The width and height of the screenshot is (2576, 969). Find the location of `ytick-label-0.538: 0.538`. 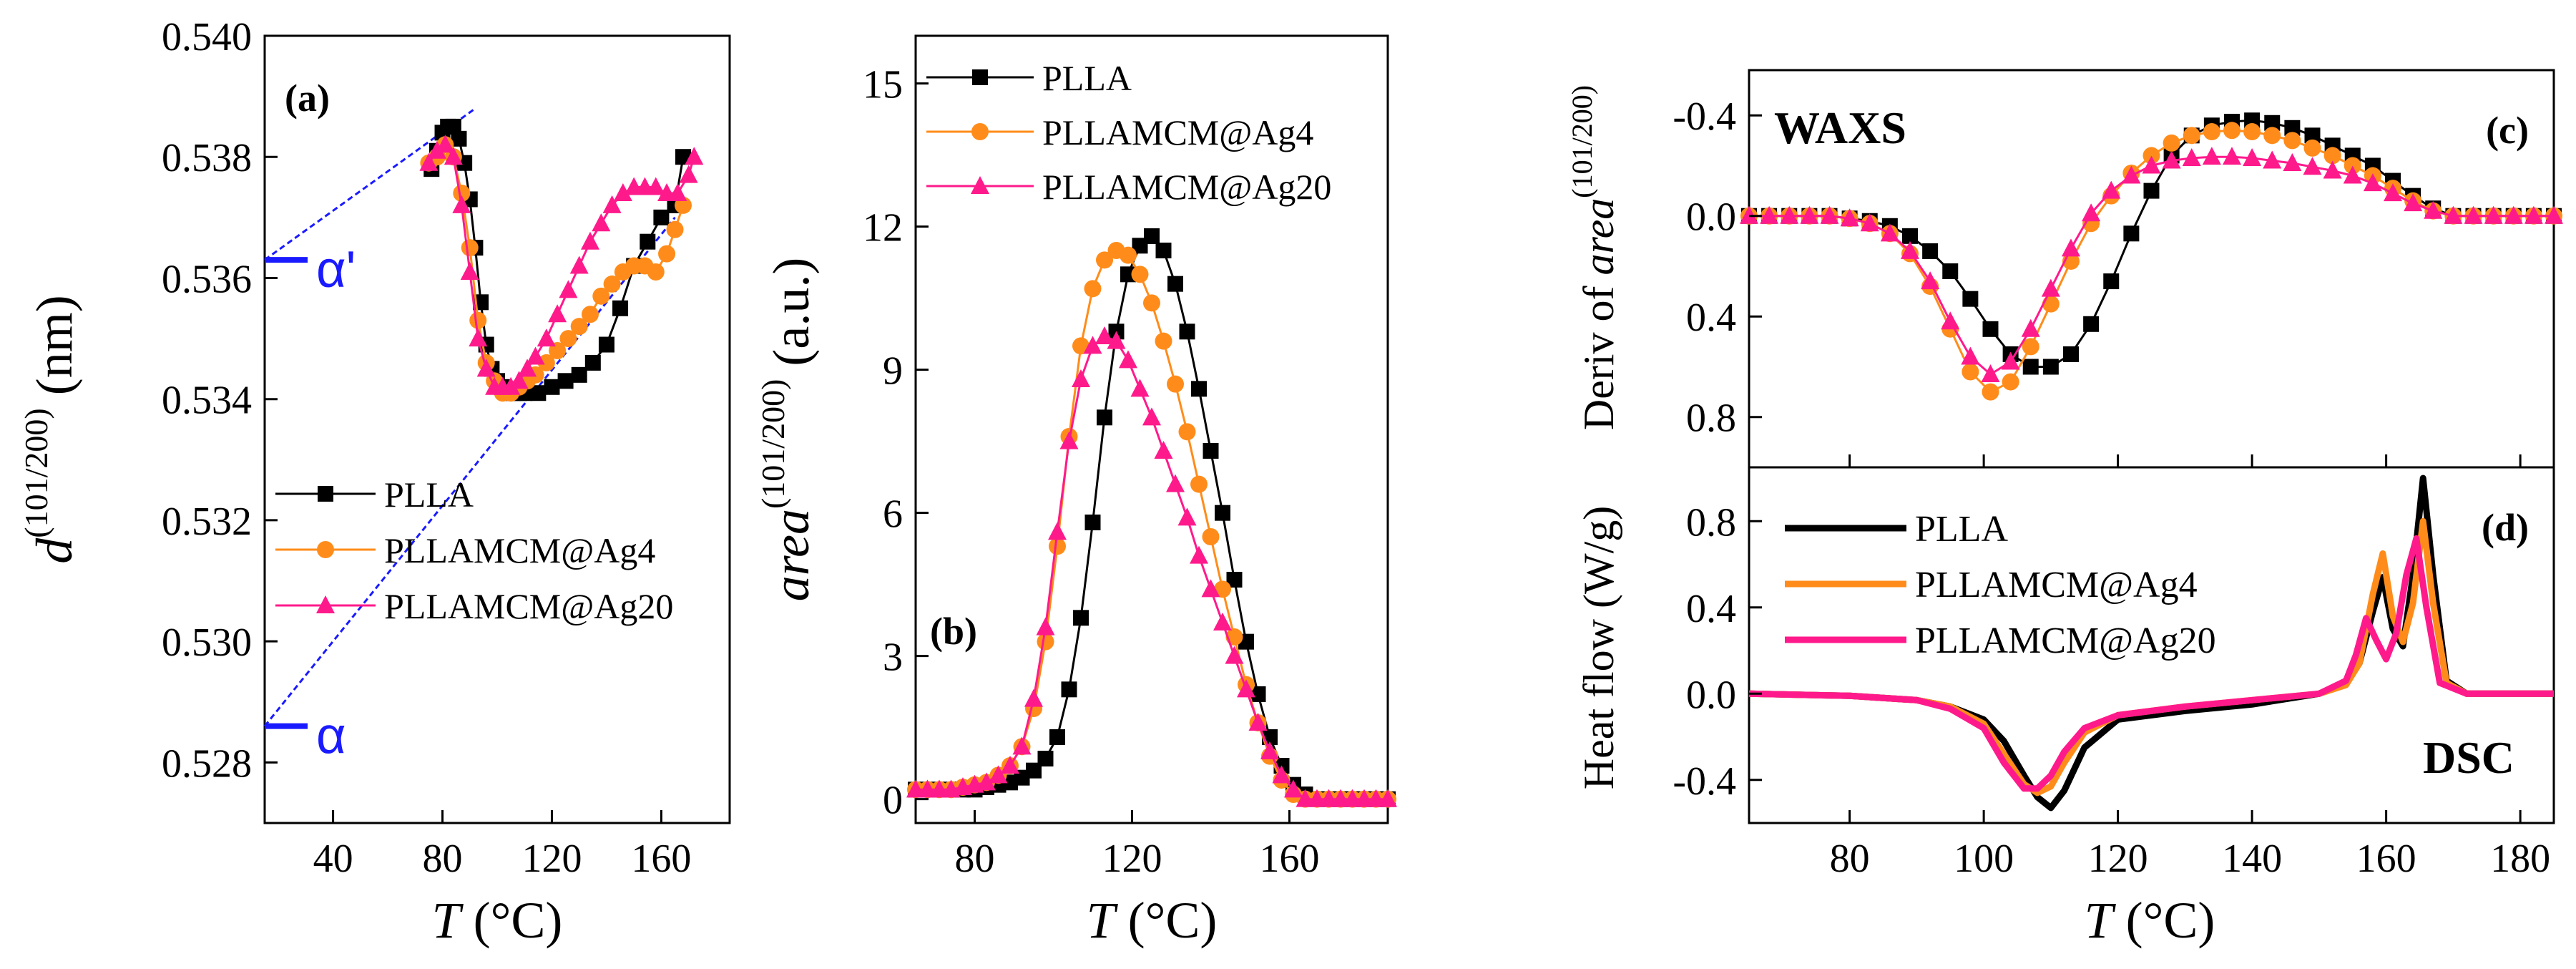

ytick-label-0.538: 0.538 is located at coordinates (207, 158).